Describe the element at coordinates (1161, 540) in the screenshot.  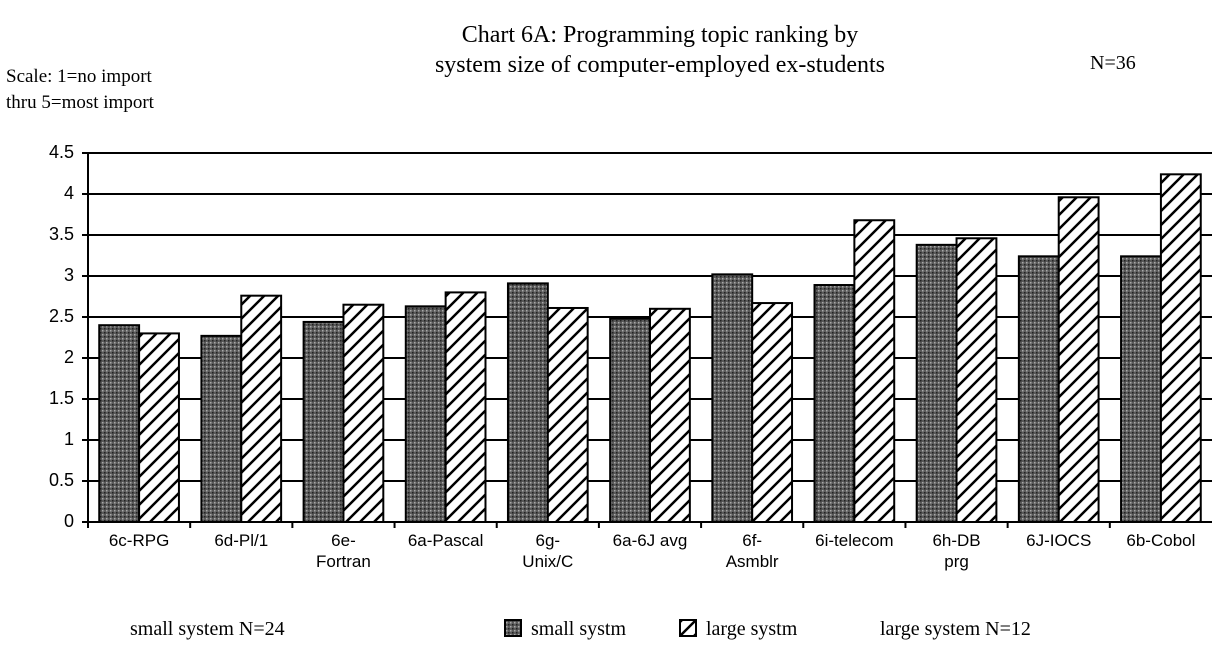
I see `x-tick-label: 6b-Cobol` at that location.